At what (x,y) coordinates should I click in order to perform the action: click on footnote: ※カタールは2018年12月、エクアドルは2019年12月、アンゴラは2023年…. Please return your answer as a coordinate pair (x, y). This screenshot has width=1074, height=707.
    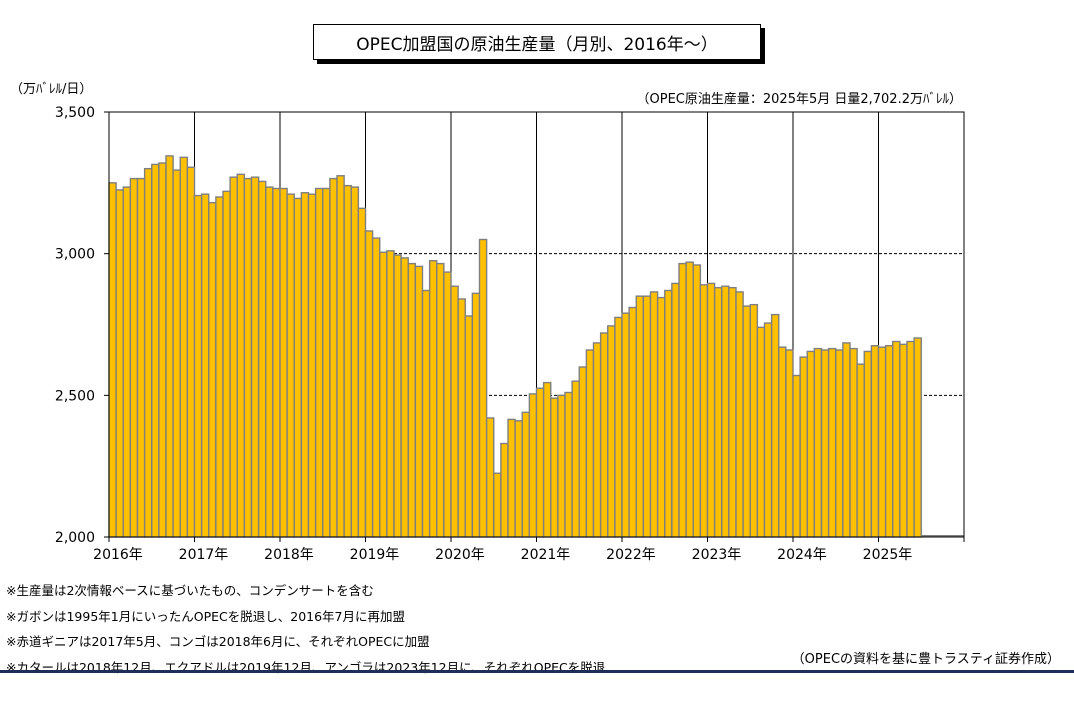
    Looking at the image, I should click on (306, 667).